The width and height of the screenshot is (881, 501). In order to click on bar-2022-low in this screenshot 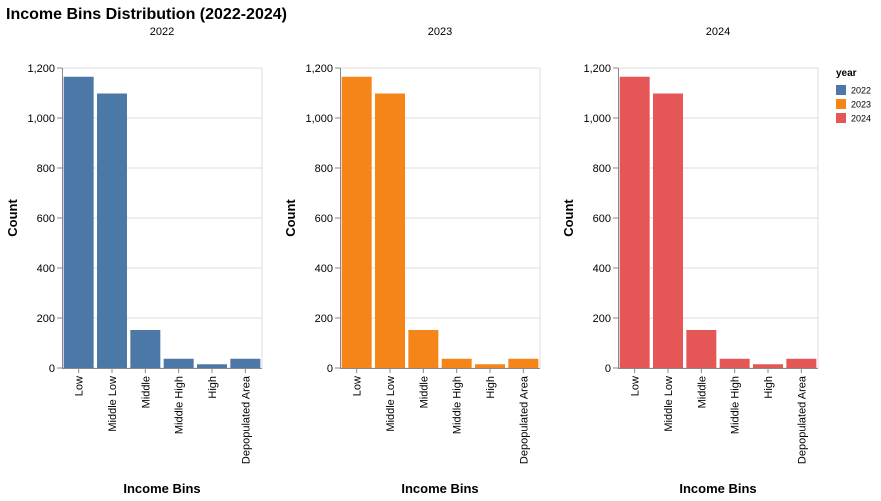, I will do `click(78, 222)`.